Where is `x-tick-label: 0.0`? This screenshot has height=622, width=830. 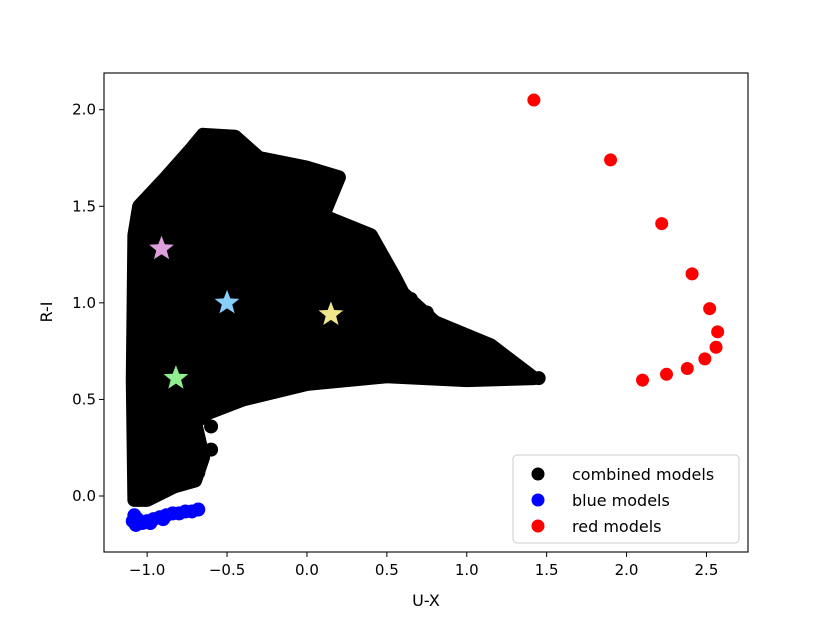 x-tick-label: 0.0 is located at coordinates (307, 570).